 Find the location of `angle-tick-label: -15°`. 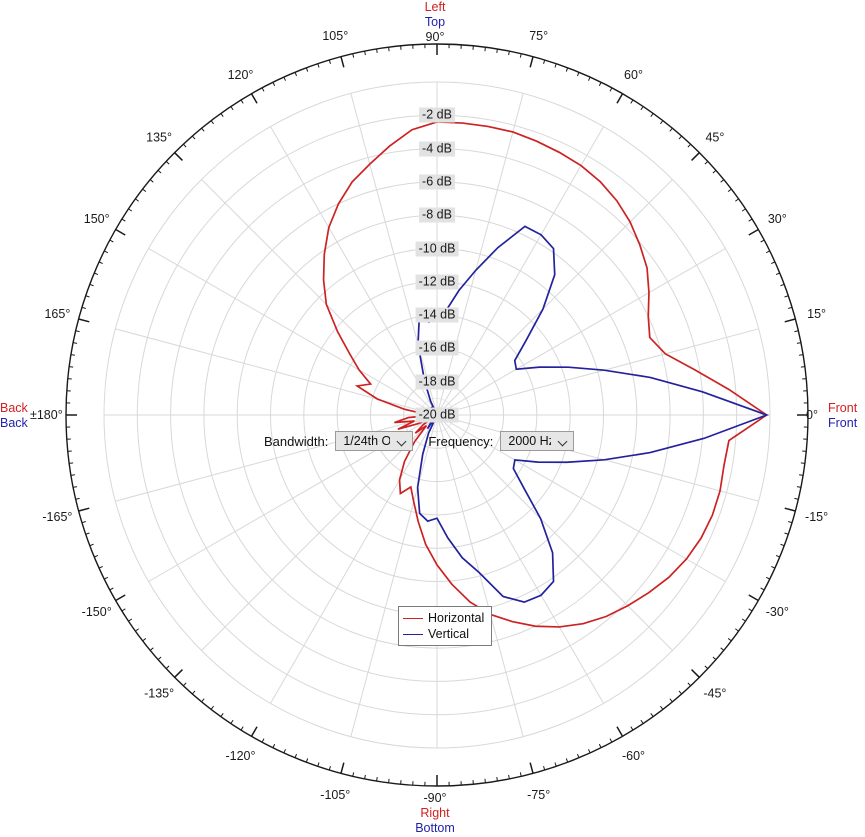

angle-tick-label: -15° is located at coordinates (816, 517).